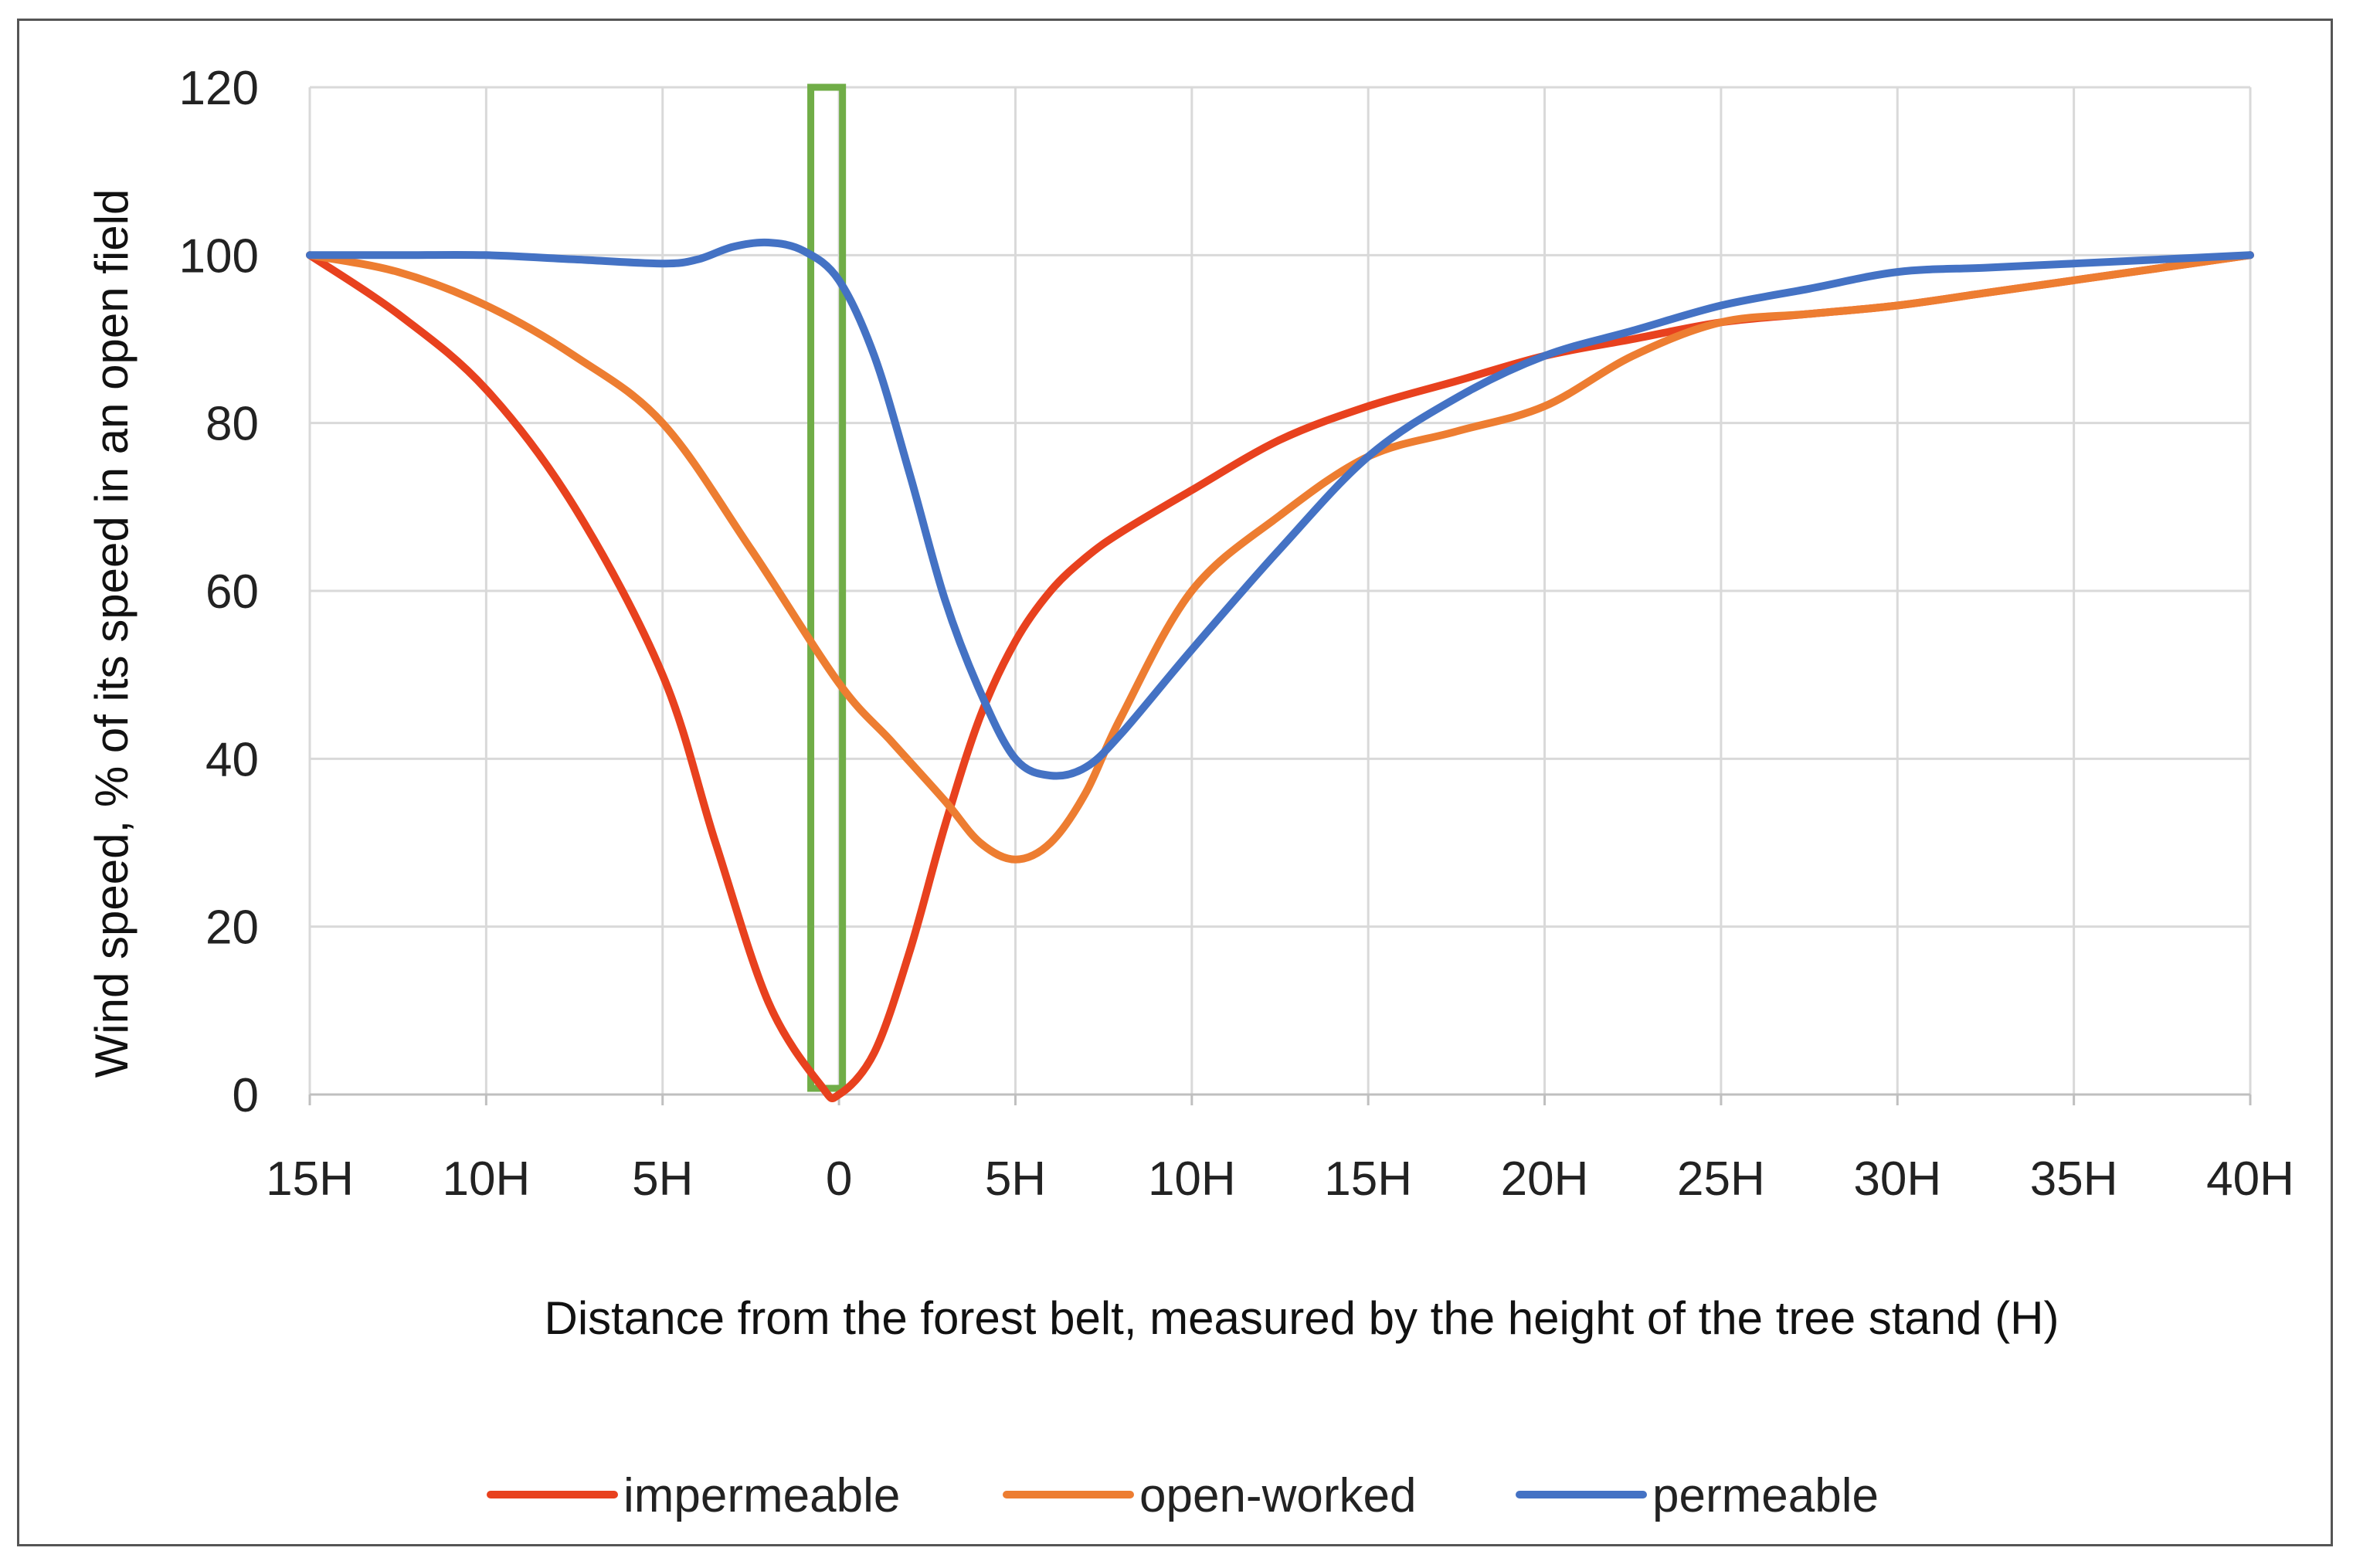  I want to click on legend-label-impermeable: impermeable, so click(761, 1495).